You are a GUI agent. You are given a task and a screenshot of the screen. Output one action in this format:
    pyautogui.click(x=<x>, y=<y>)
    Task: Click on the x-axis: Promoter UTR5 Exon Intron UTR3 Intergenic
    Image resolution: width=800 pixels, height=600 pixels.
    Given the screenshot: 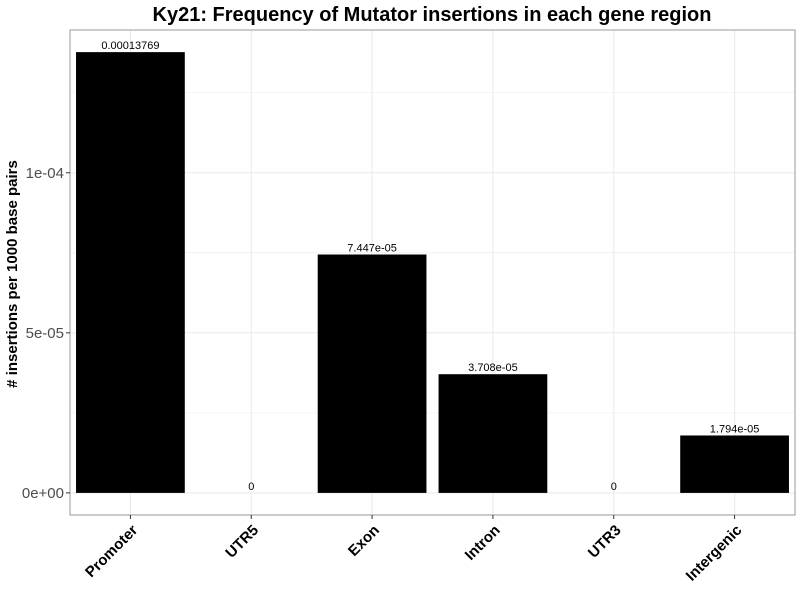 What is the action you would take?
    pyautogui.click(x=413, y=550)
    